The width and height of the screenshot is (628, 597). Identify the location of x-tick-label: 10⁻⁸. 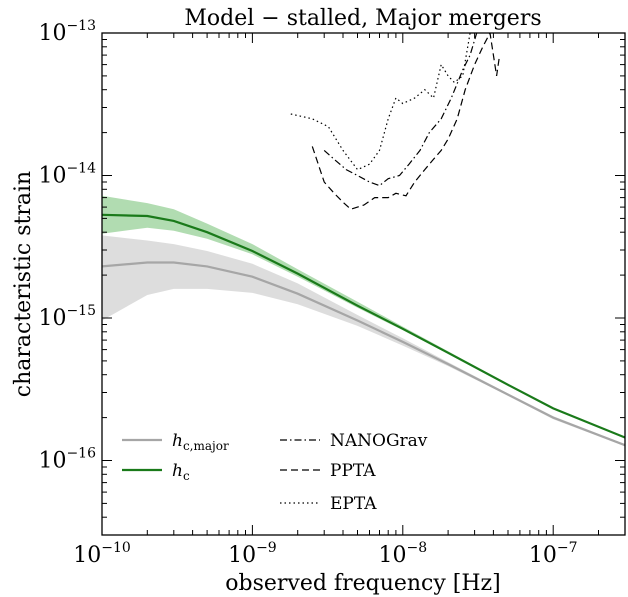
(403, 554).